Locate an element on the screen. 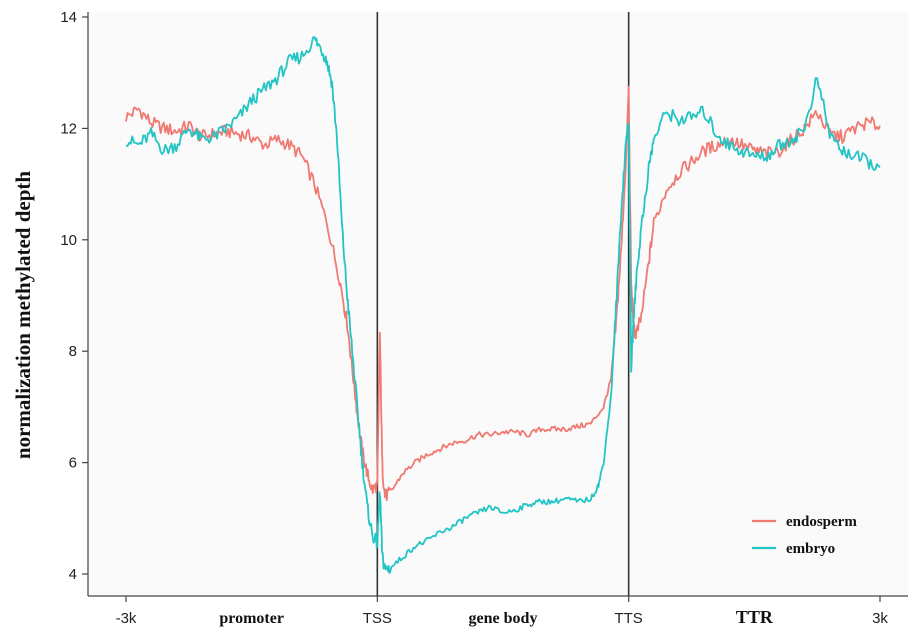 This screenshot has height=630, width=909. x-tick-label: TSS is located at coordinates (377, 618).